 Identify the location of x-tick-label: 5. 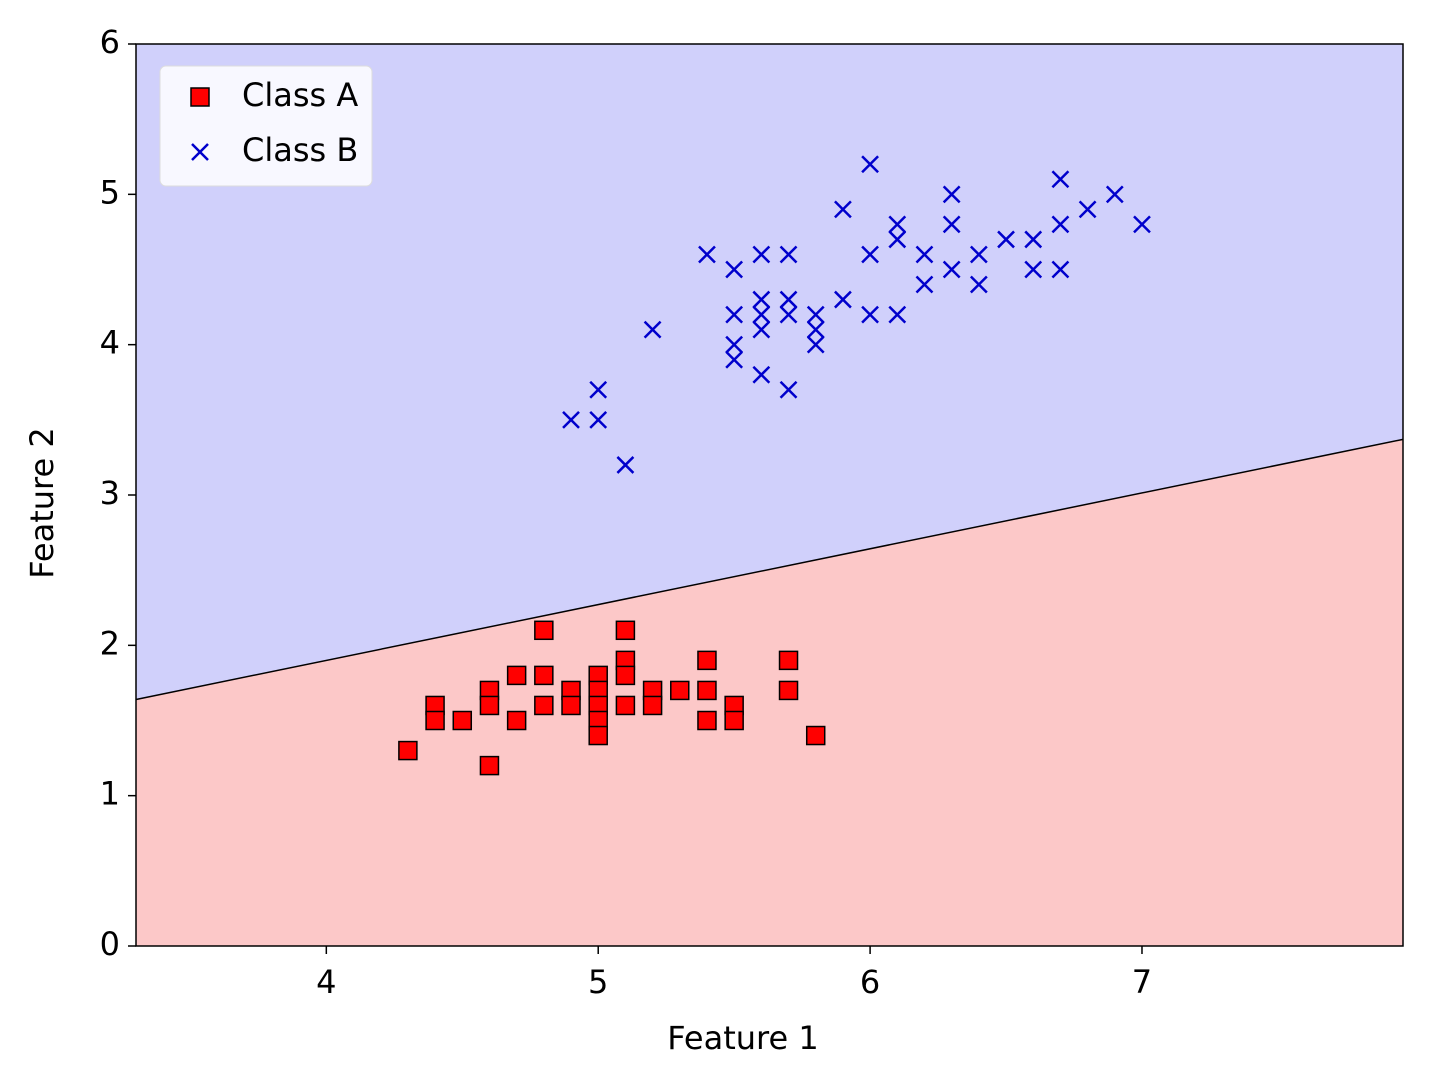
(598, 982).